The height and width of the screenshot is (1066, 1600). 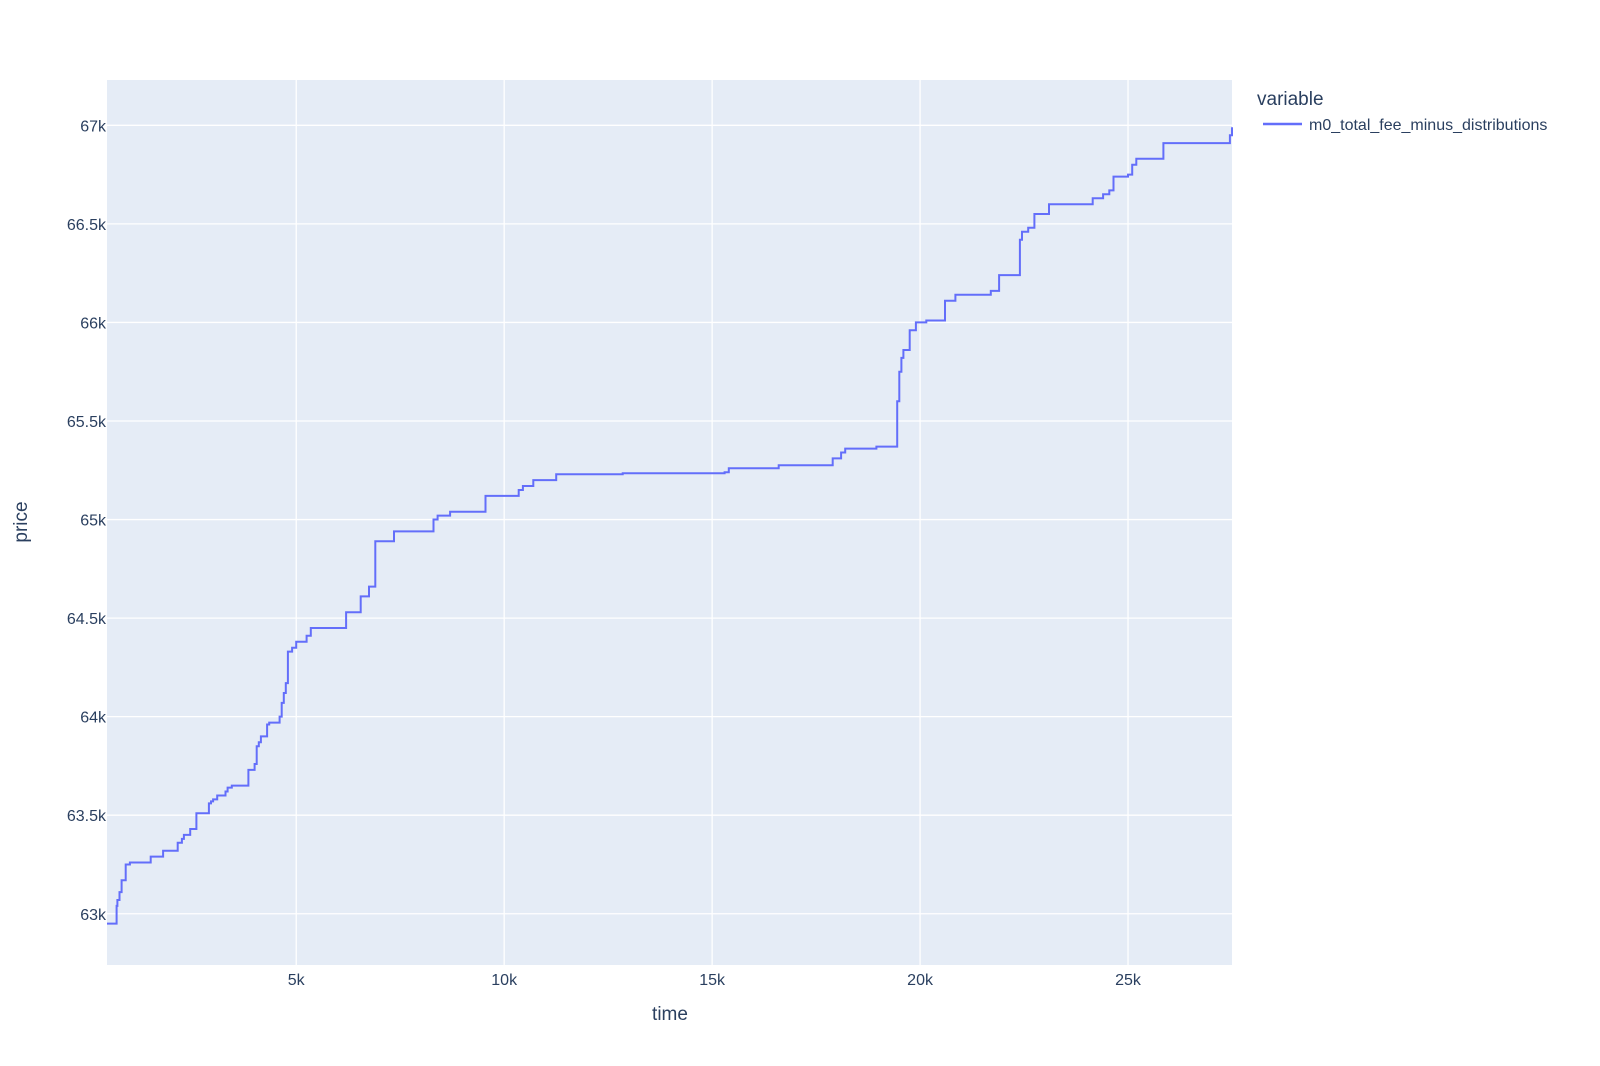 I want to click on y-tick-labels: 63k 63.5k 64k 64.5k 65k 65.5k 66k 66.5k 67k, so click(x=87, y=520).